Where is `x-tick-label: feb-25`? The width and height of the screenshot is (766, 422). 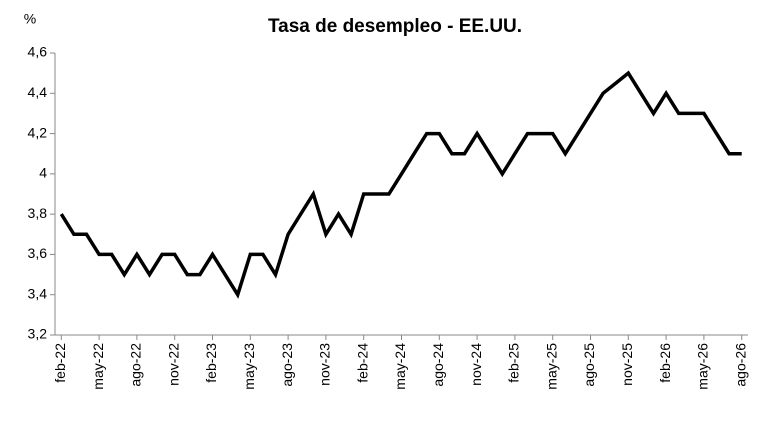
x-tick-label: feb-25 is located at coordinates (514, 363).